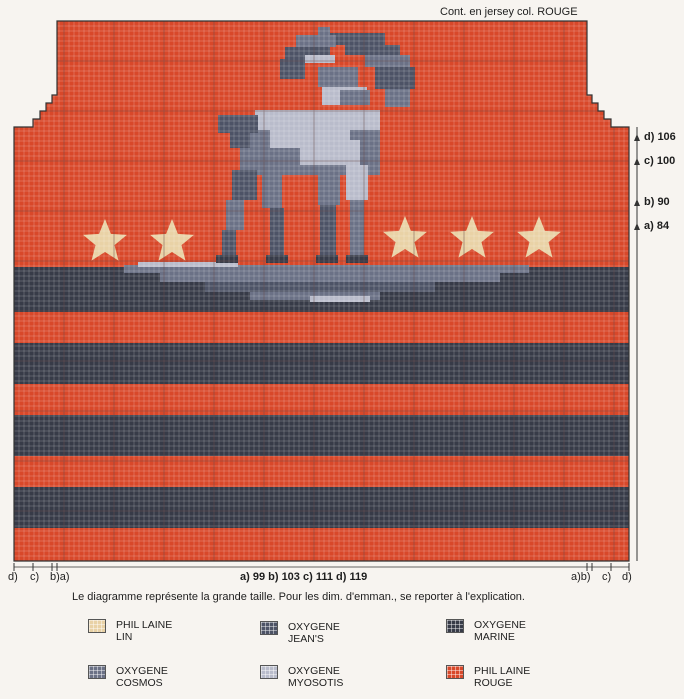 Image resolution: width=684 pixels, height=699 pixels. Describe the element at coordinates (124, 637) in the screenshot. I see `legend-label-lin-line2: LIN` at that location.